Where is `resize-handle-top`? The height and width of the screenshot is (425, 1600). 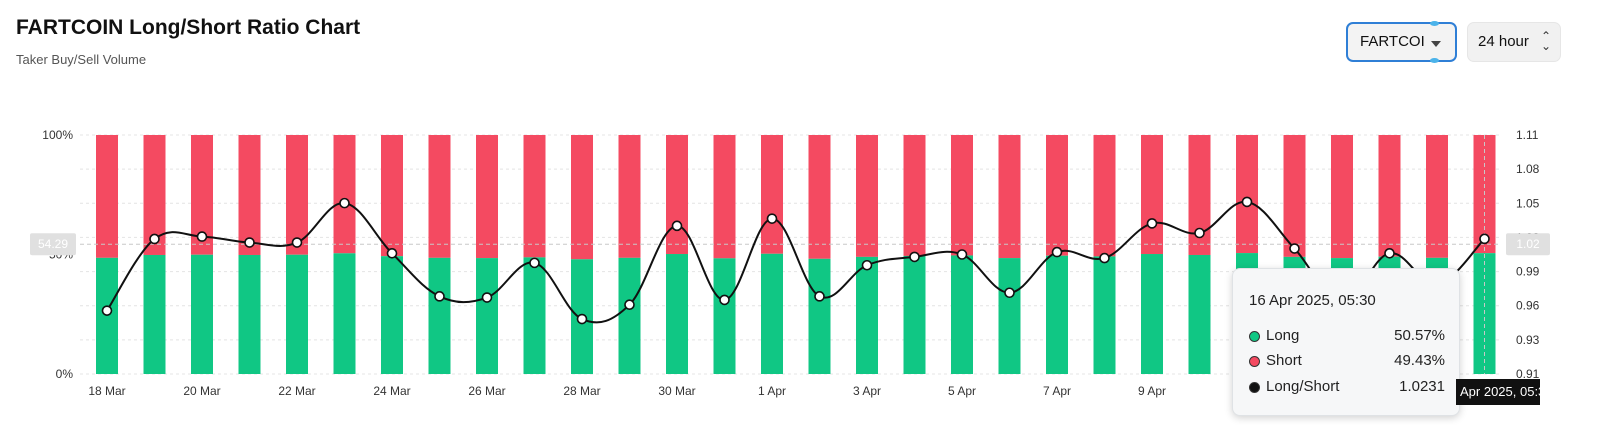
resize-handle-top is located at coordinates (1434, 23).